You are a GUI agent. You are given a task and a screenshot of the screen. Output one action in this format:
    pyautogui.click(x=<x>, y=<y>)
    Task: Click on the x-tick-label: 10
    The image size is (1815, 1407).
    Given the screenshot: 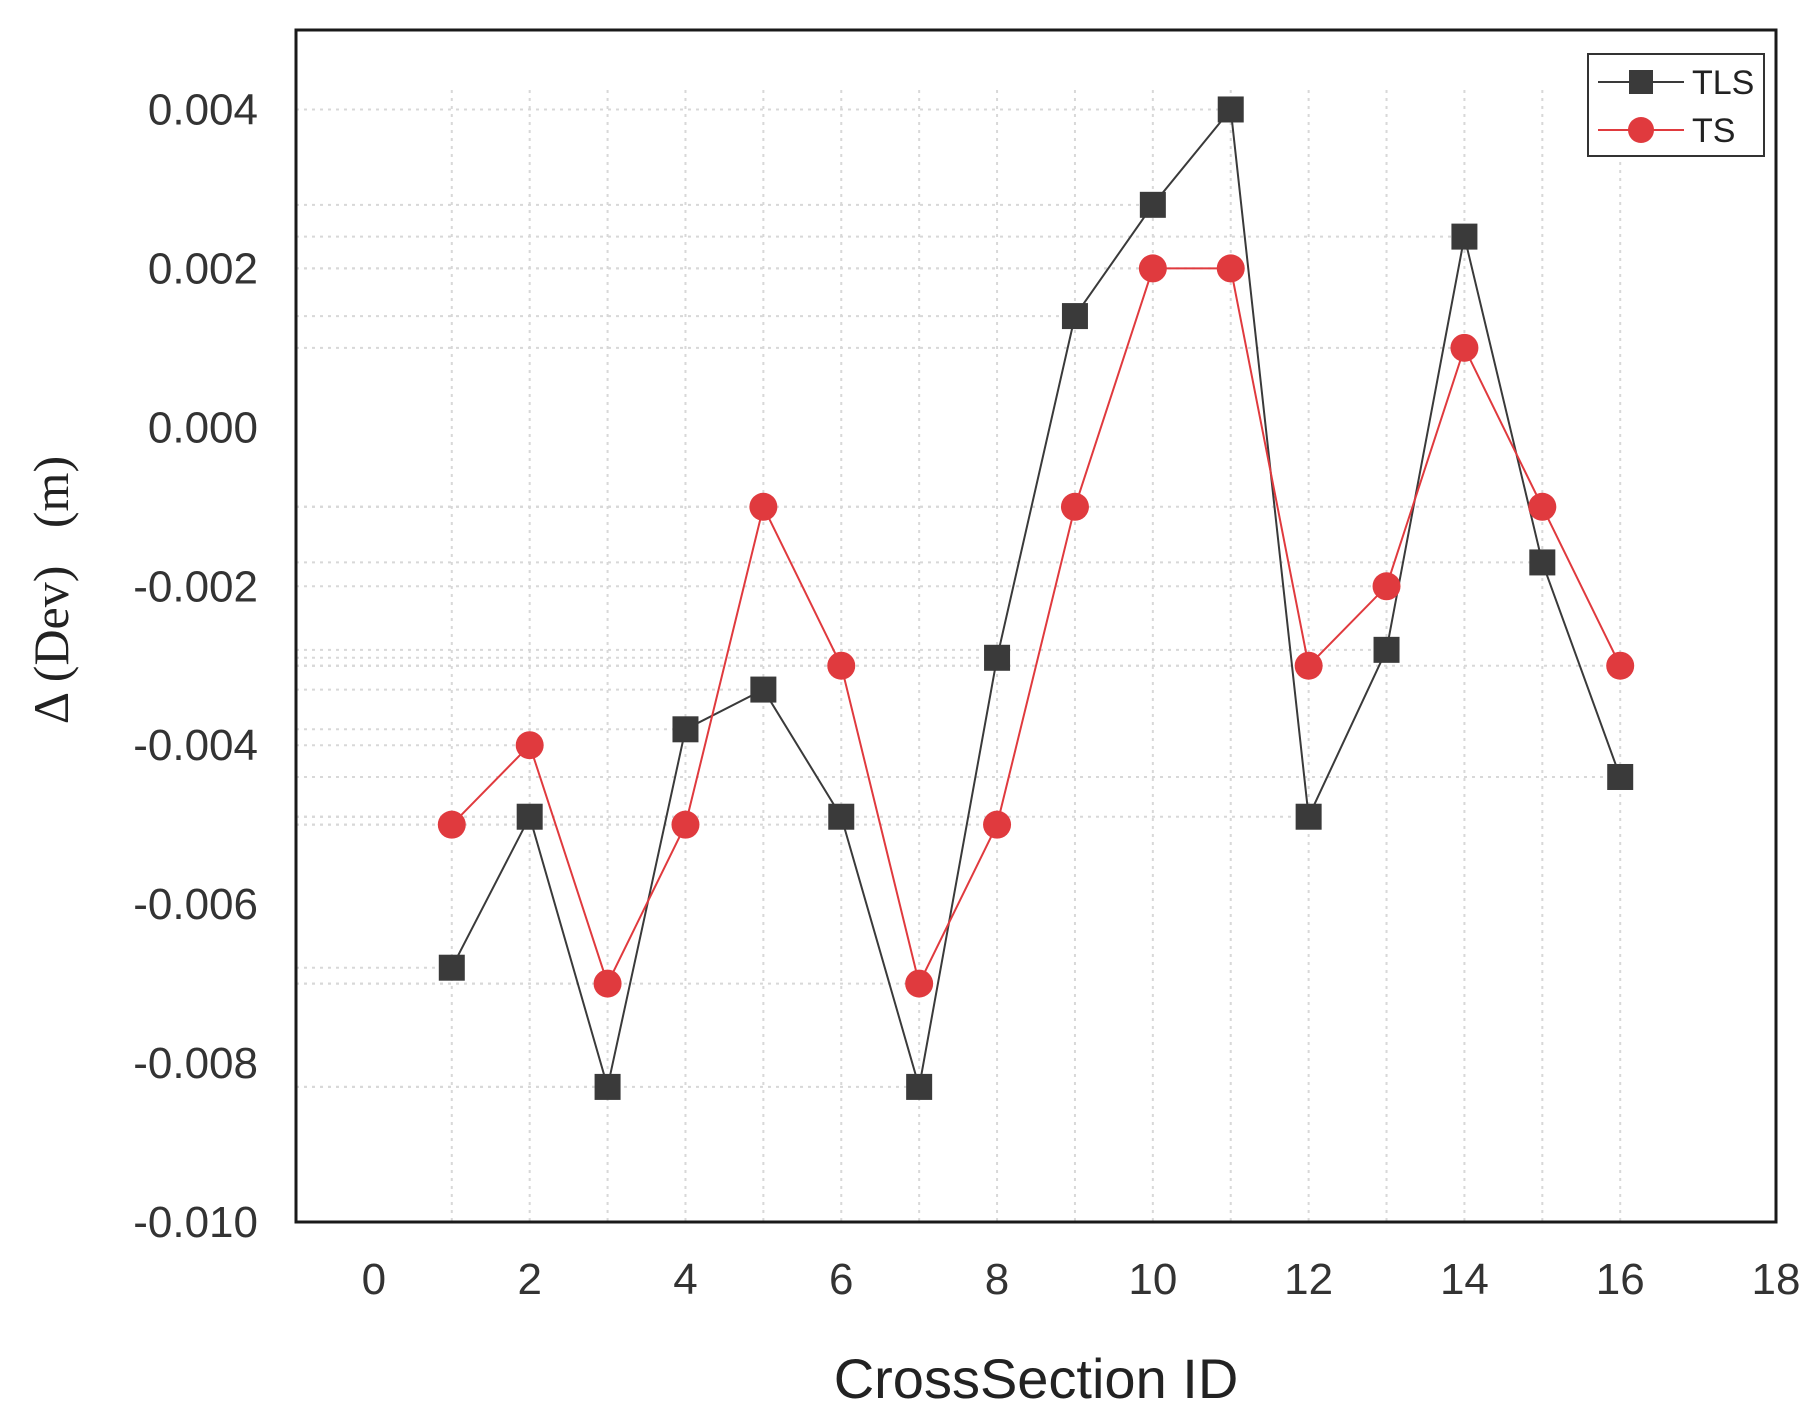 What is the action you would take?
    pyautogui.click(x=1152, y=1279)
    